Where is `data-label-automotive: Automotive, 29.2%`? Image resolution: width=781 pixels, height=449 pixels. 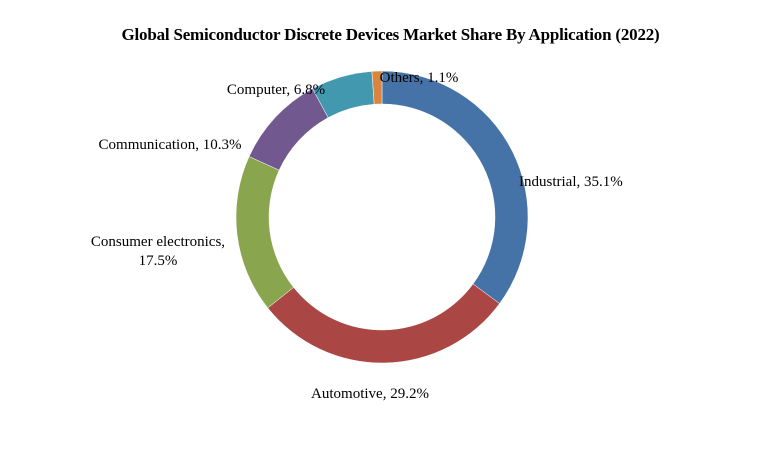
data-label-automotive: Automotive, 29.2% is located at coordinates (370, 394).